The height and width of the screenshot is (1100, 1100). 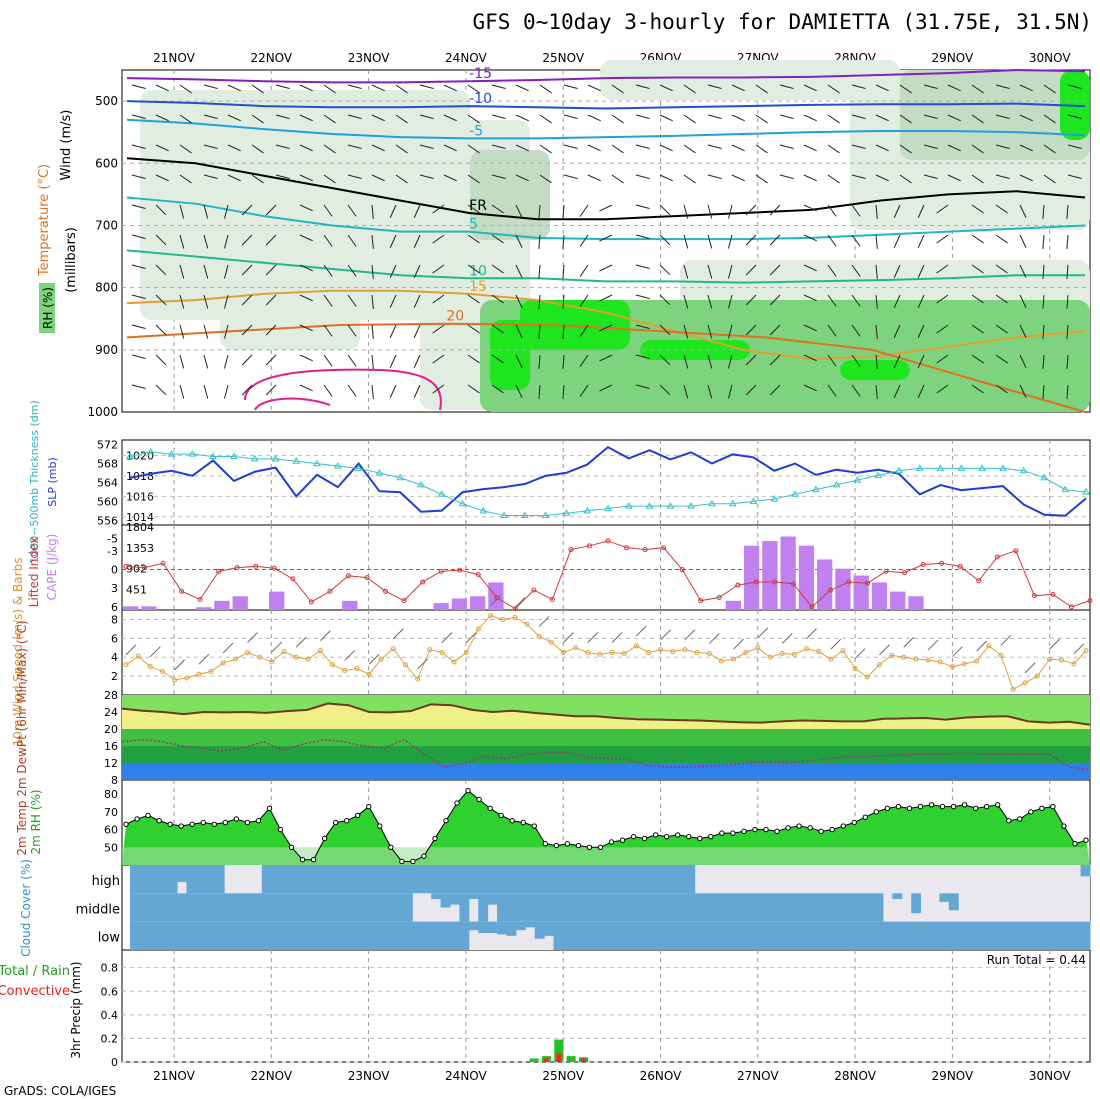 I want to click on wind-tick-2: 2, so click(x=114, y=676).